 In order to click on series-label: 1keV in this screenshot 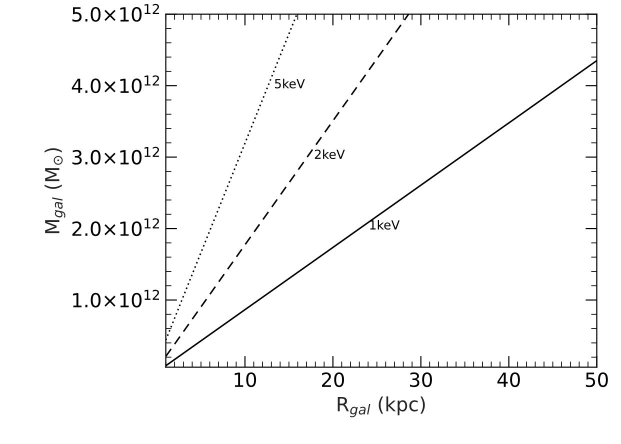, I will do `click(385, 225)`.